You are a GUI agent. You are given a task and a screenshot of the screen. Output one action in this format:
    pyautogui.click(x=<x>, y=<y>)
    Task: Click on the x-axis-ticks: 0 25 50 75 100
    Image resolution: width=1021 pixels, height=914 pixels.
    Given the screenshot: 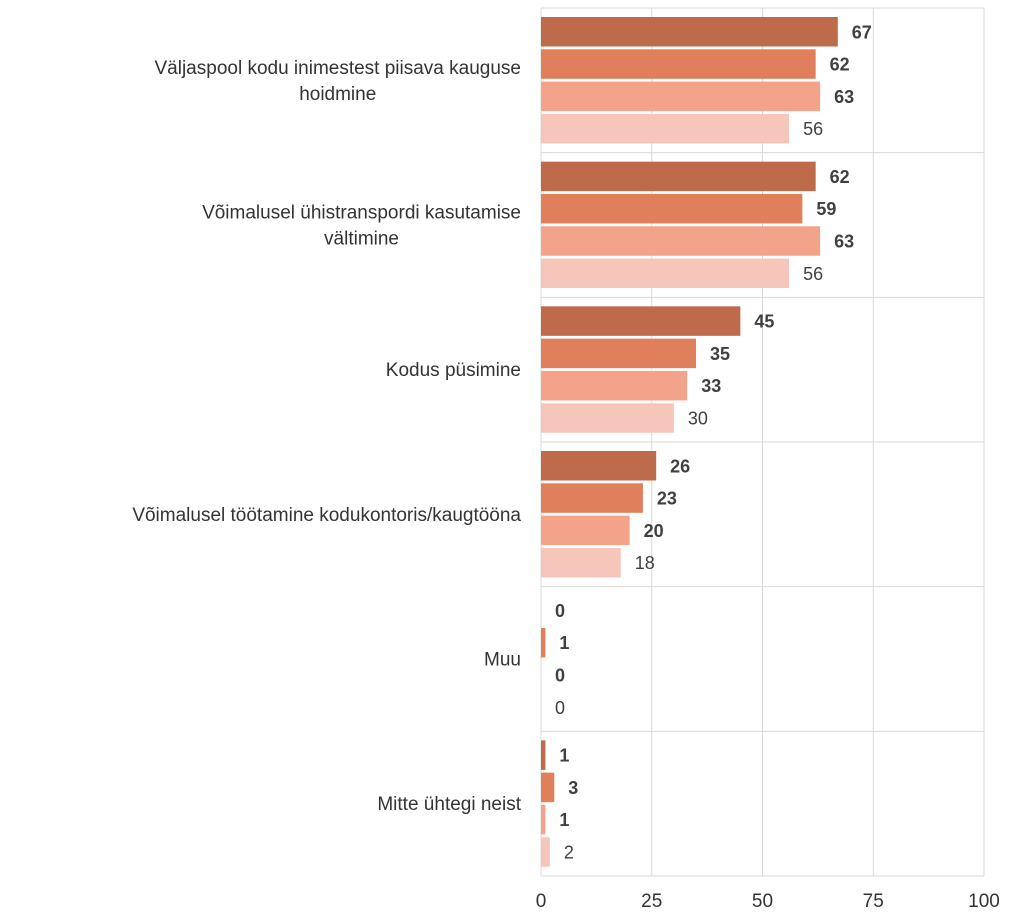 What is the action you would take?
    pyautogui.click(x=768, y=901)
    